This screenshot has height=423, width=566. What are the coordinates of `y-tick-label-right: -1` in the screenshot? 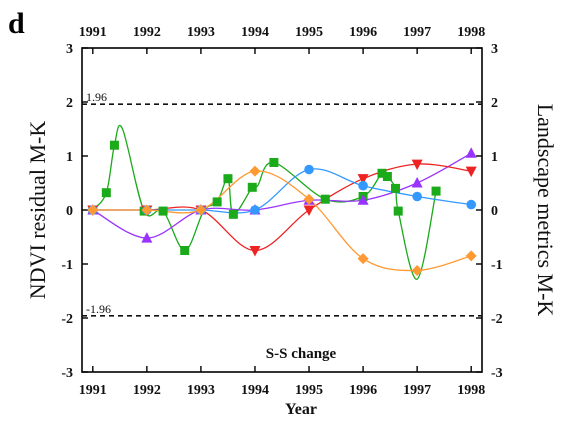 It's located at (497, 265).